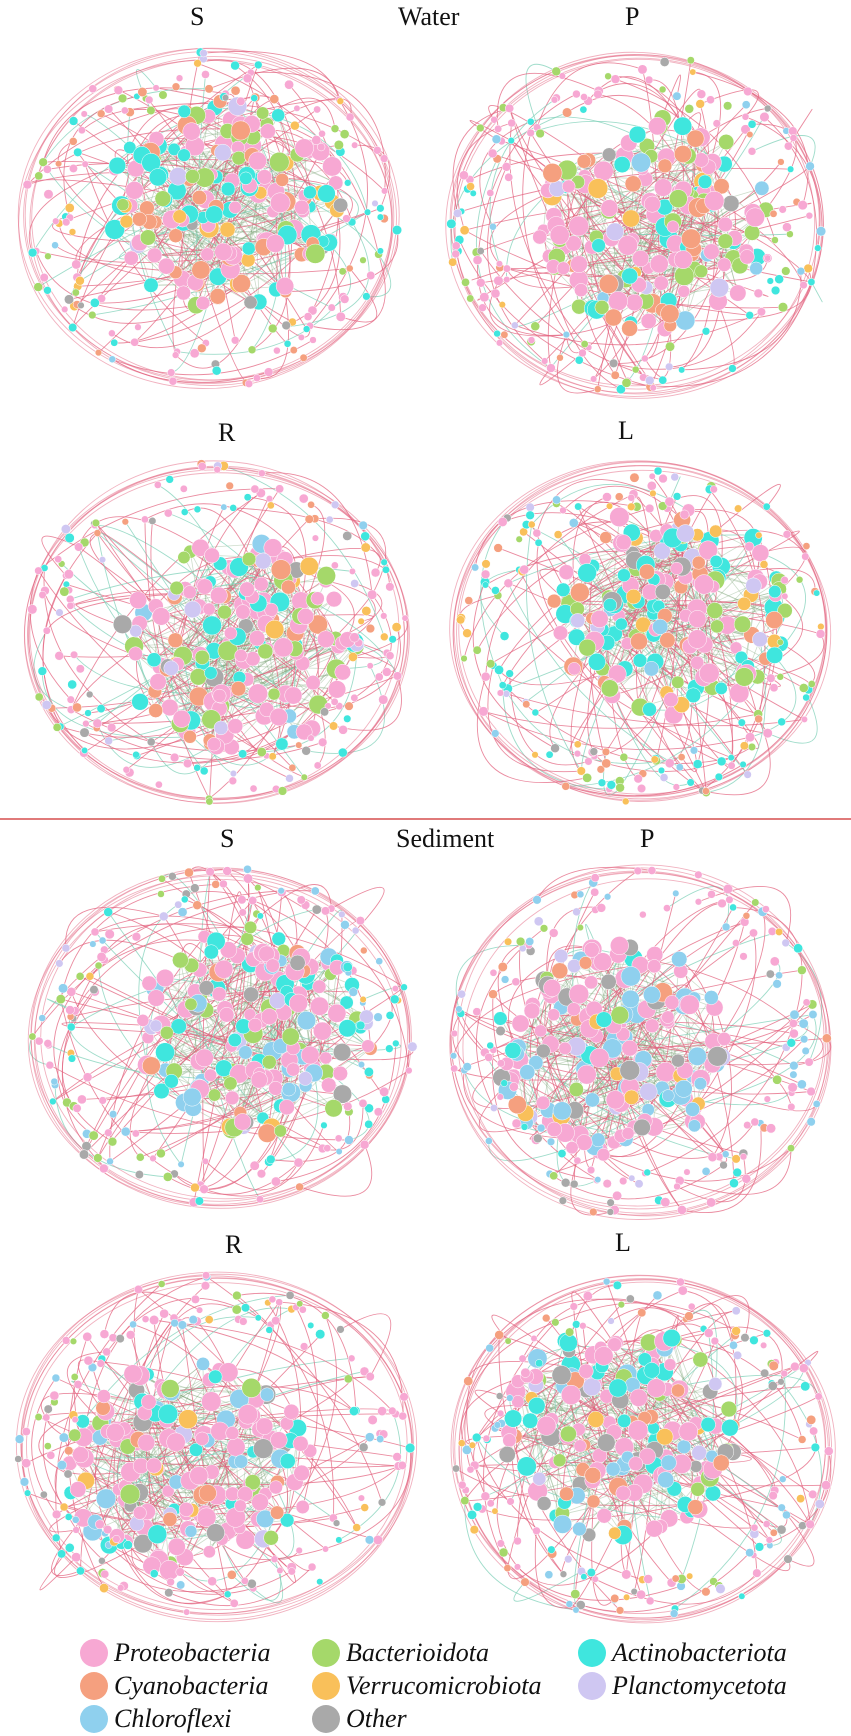 This screenshot has height=1736, width=851. What do you see at coordinates (425, 819) in the screenshot?
I see `section-divider` at bounding box center [425, 819].